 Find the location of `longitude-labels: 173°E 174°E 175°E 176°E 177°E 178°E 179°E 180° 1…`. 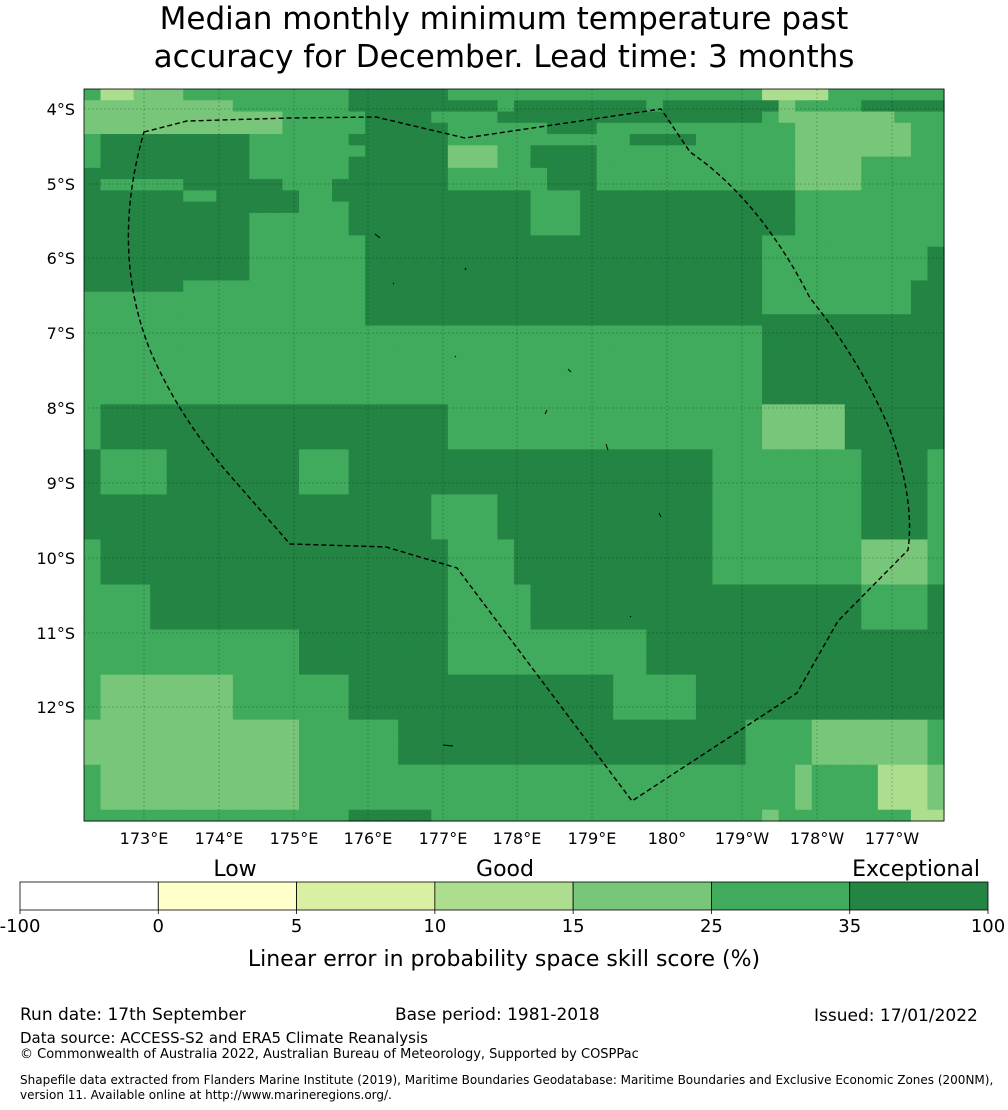

longitude-labels: 173°E 174°E 175°E 176°E 177°E 178°E 179°E 180° 1… is located at coordinates (520, 838).